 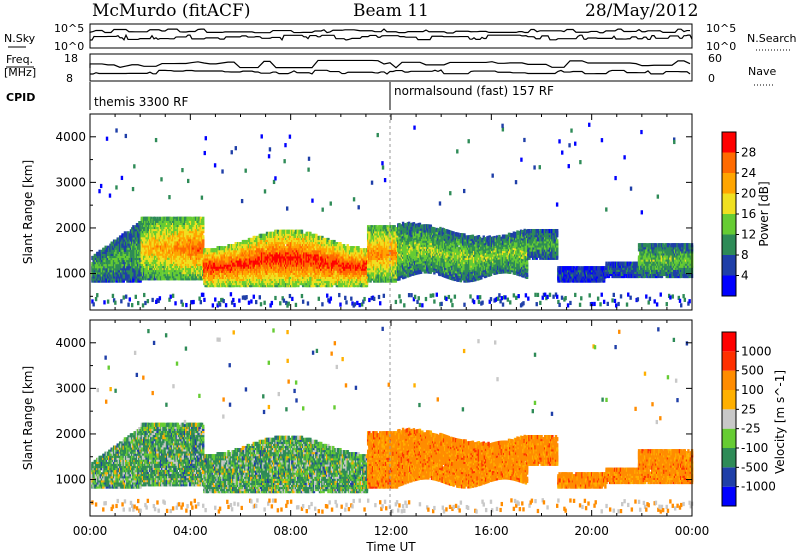 I want to click on noise-left-tick-bottom: 10^0, so click(x=69, y=46).